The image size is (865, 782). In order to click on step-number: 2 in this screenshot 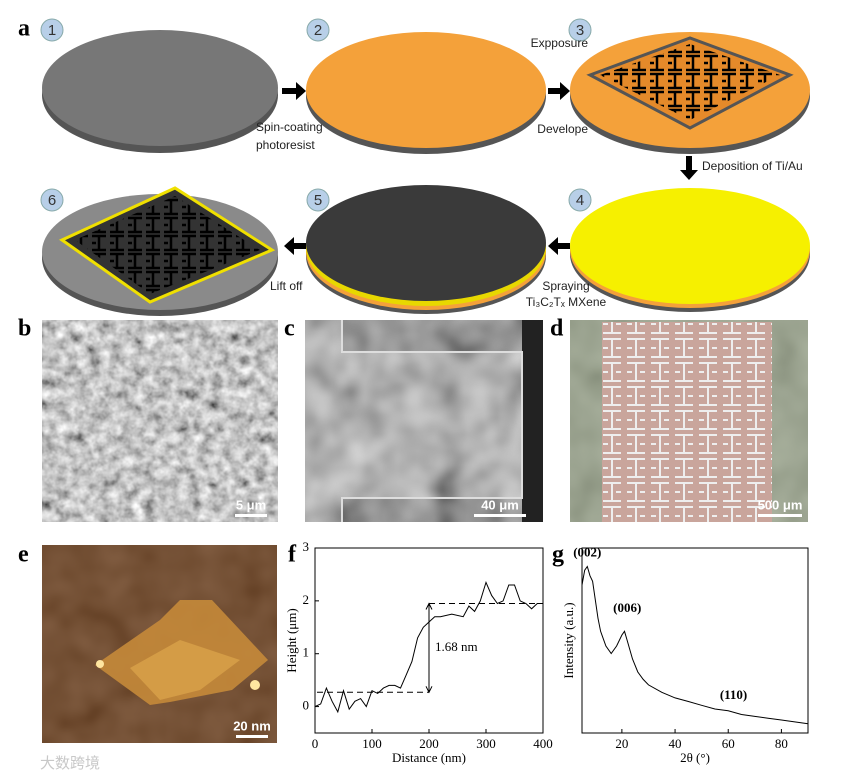, I will do `click(318, 30)`.